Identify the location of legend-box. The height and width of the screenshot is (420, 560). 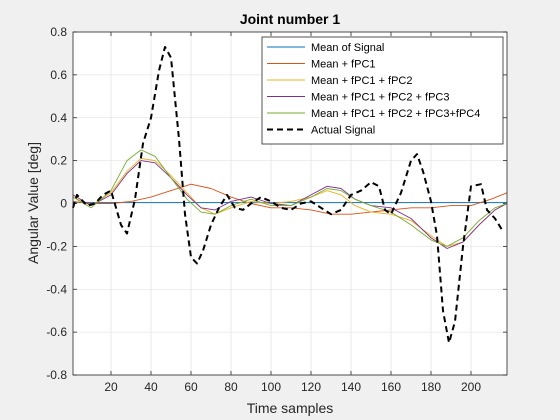
(382, 90).